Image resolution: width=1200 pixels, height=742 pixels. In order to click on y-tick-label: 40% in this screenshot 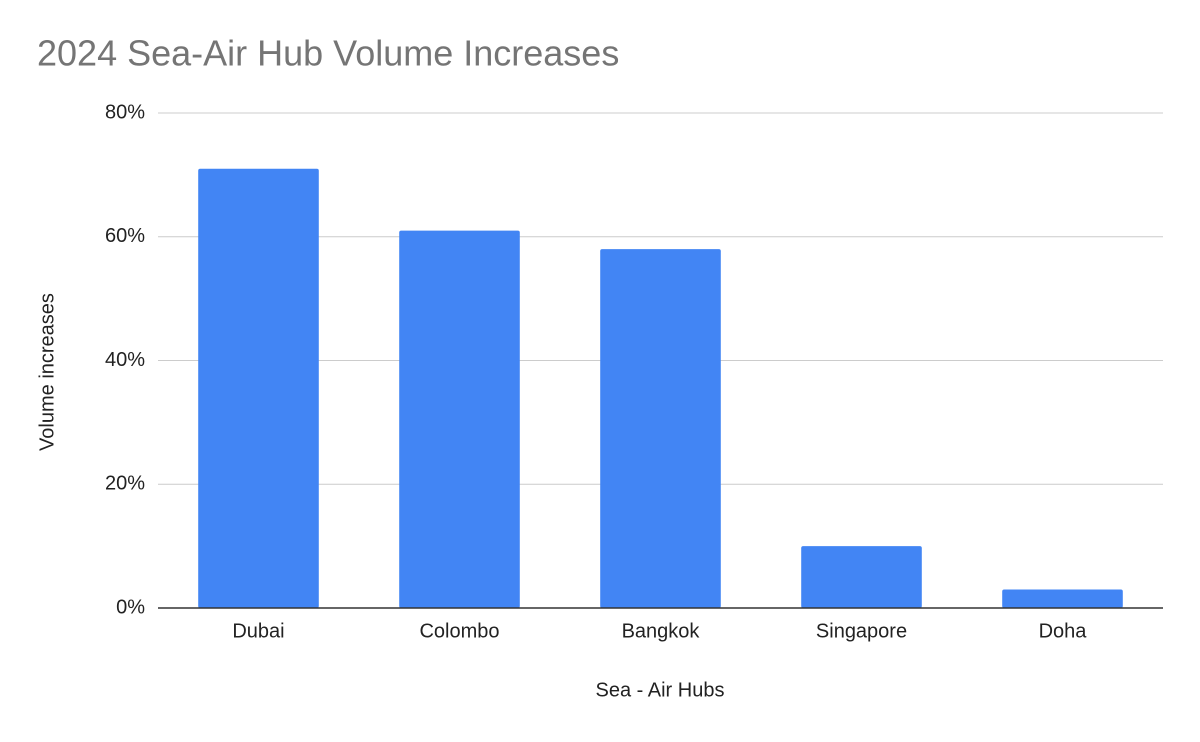, I will do `click(125, 360)`.